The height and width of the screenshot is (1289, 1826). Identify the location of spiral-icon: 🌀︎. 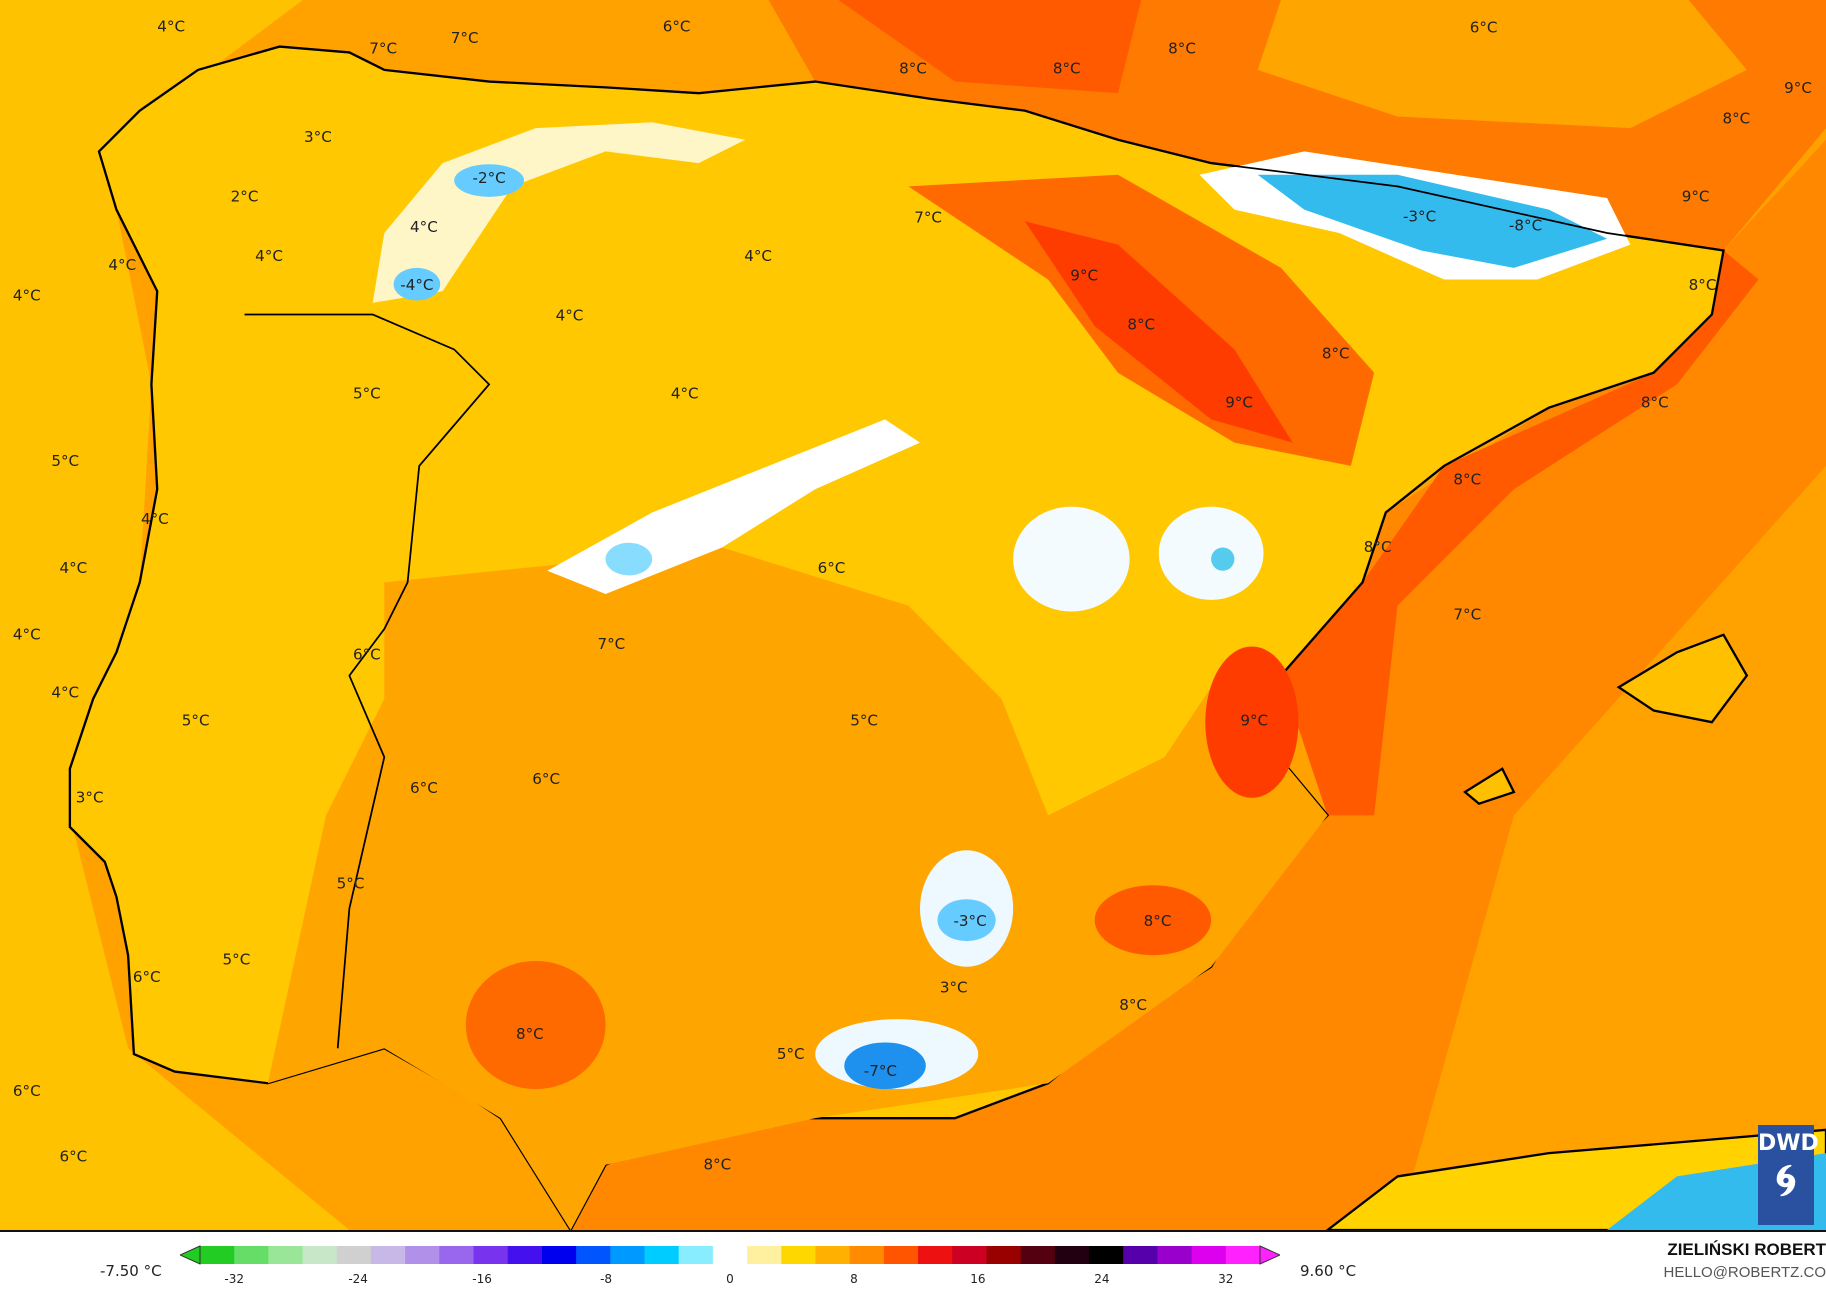
(1786, 1180).